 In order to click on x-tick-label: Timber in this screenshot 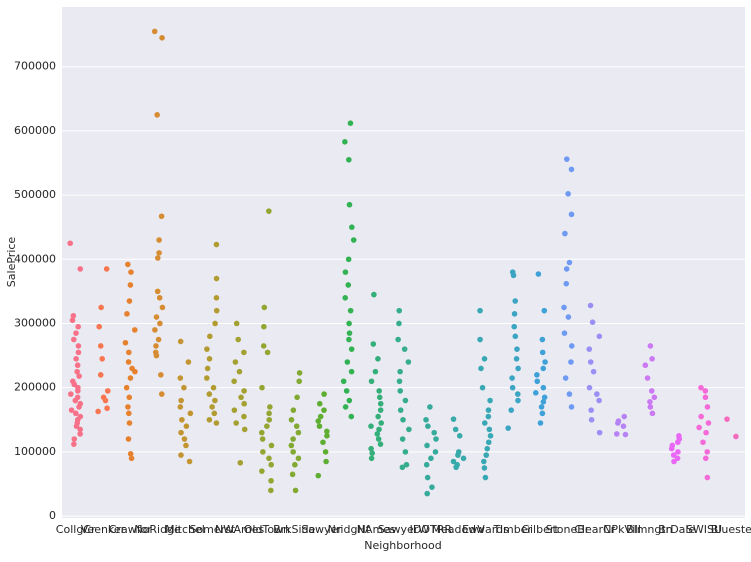, I will do `click(513, 529)`.